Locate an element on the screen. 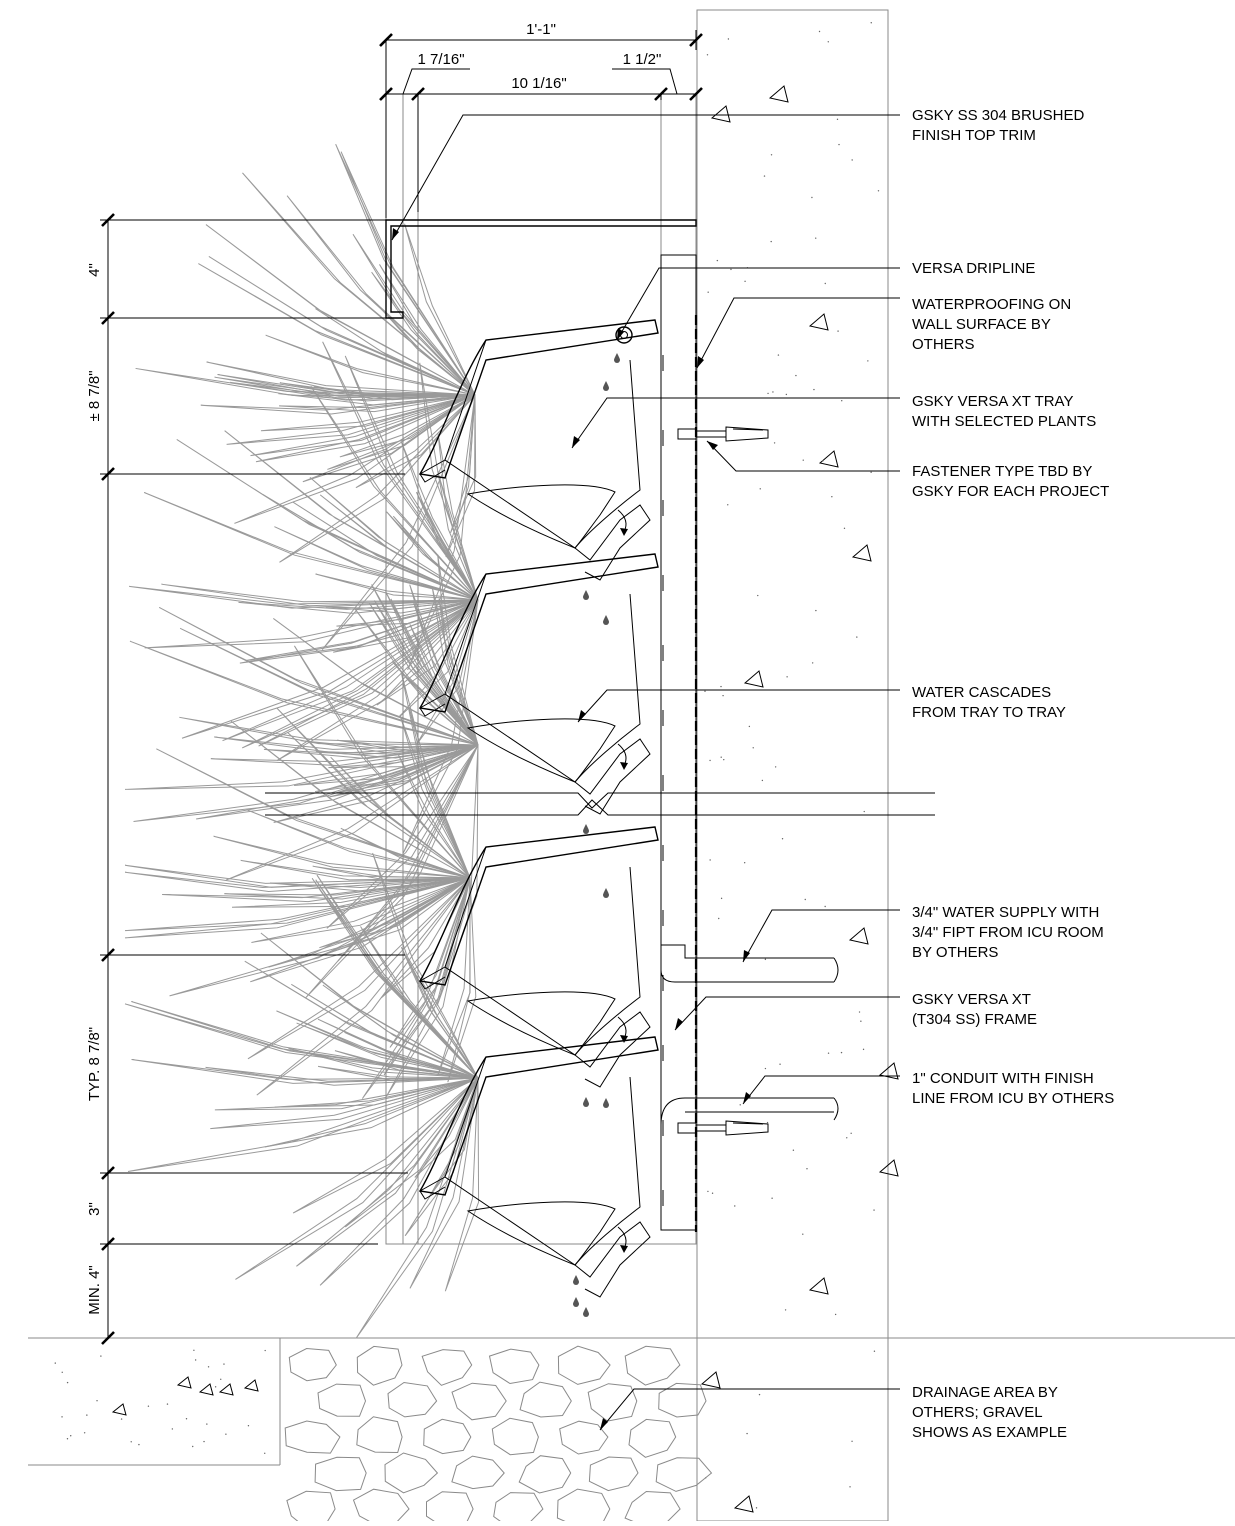 The height and width of the screenshot is (1526, 1235). callout-water-cascades: WATER CASCADES FROM TRAY TO TRAY is located at coordinates (989, 702).